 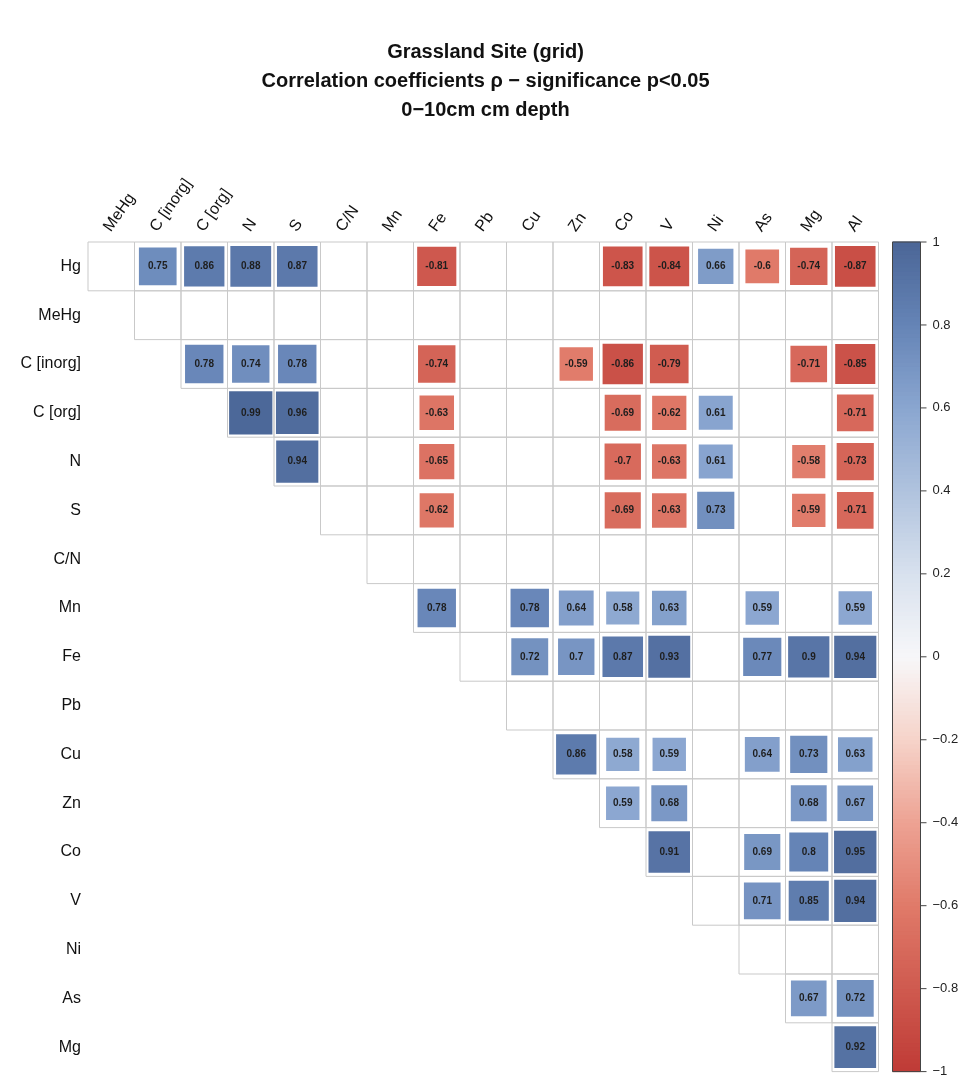 What do you see at coordinates (72, 656) in the screenshot?
I see `y-tick-label: Fe` at bounding box center [72, 656].